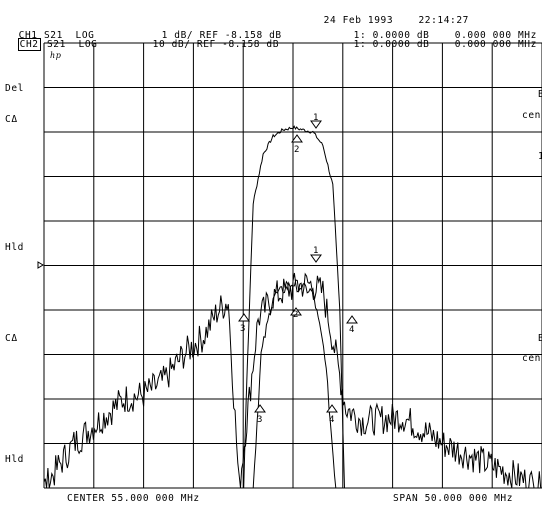 The image size is (542, 507). Describe the element at coordinates (331, 420) in the screenshot. I see `ch2b-marker-4-label: 4` at that location.